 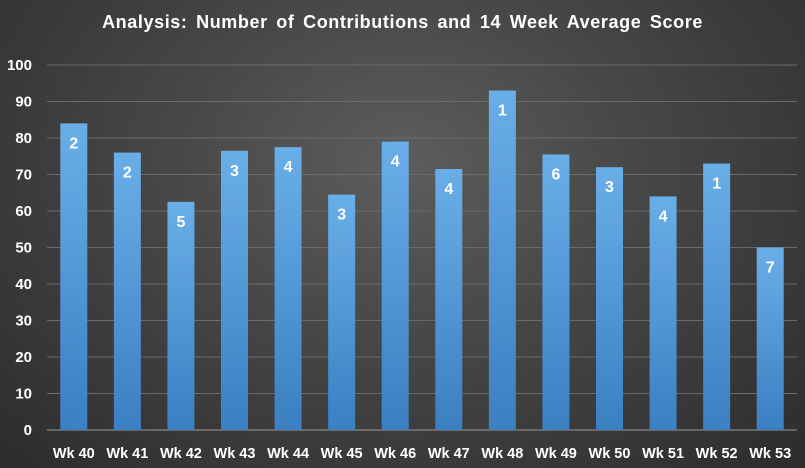 I want to click on y-tick-label: 70, so click(x=23, y=175).